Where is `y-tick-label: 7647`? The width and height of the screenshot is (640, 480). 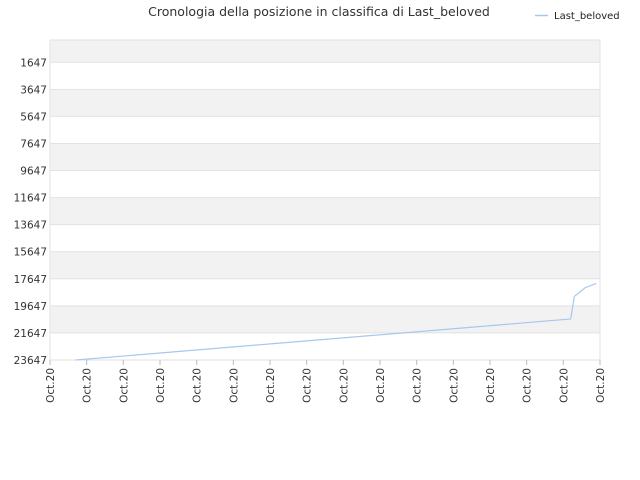
y-tick-label: 7647 is located at coordinates (33, 144).